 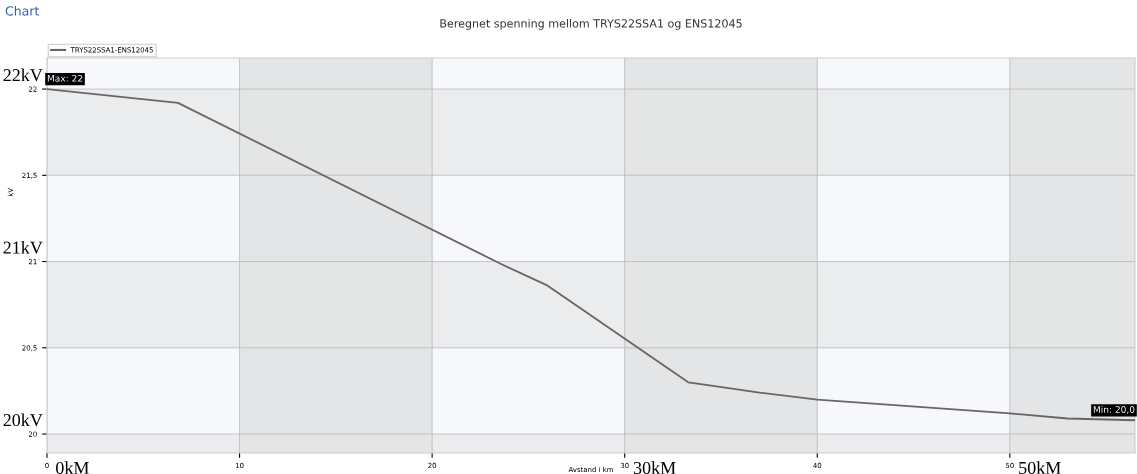 What do you see at coordinates (23, 75) in the screenshot?
I see `annotation: 22kV` at bounding box center [23, 75].